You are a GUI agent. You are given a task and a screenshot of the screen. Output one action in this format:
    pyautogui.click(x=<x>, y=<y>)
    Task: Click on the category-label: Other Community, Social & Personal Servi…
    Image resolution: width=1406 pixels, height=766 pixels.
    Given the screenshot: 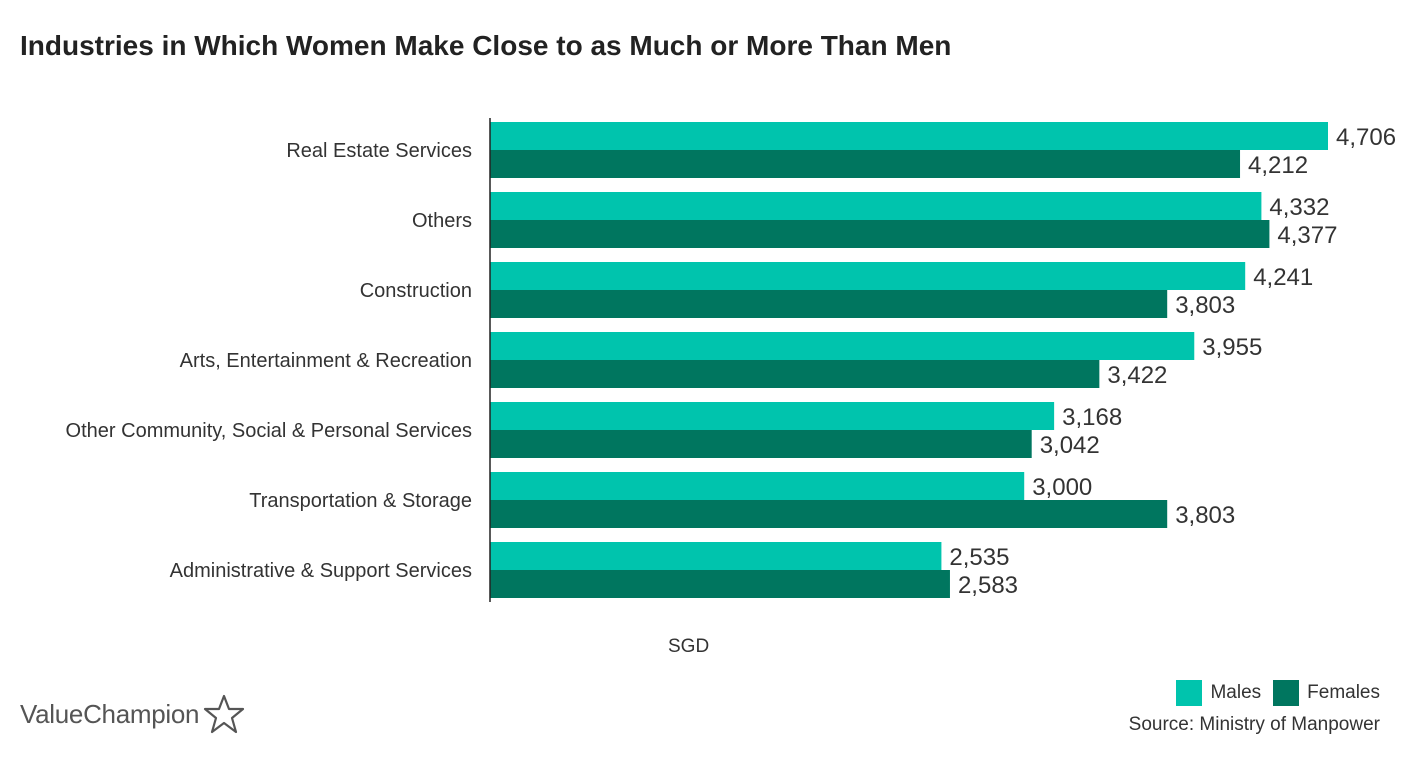 What is the action you would take?
    pyautogui.click(x=269, y=431)
    